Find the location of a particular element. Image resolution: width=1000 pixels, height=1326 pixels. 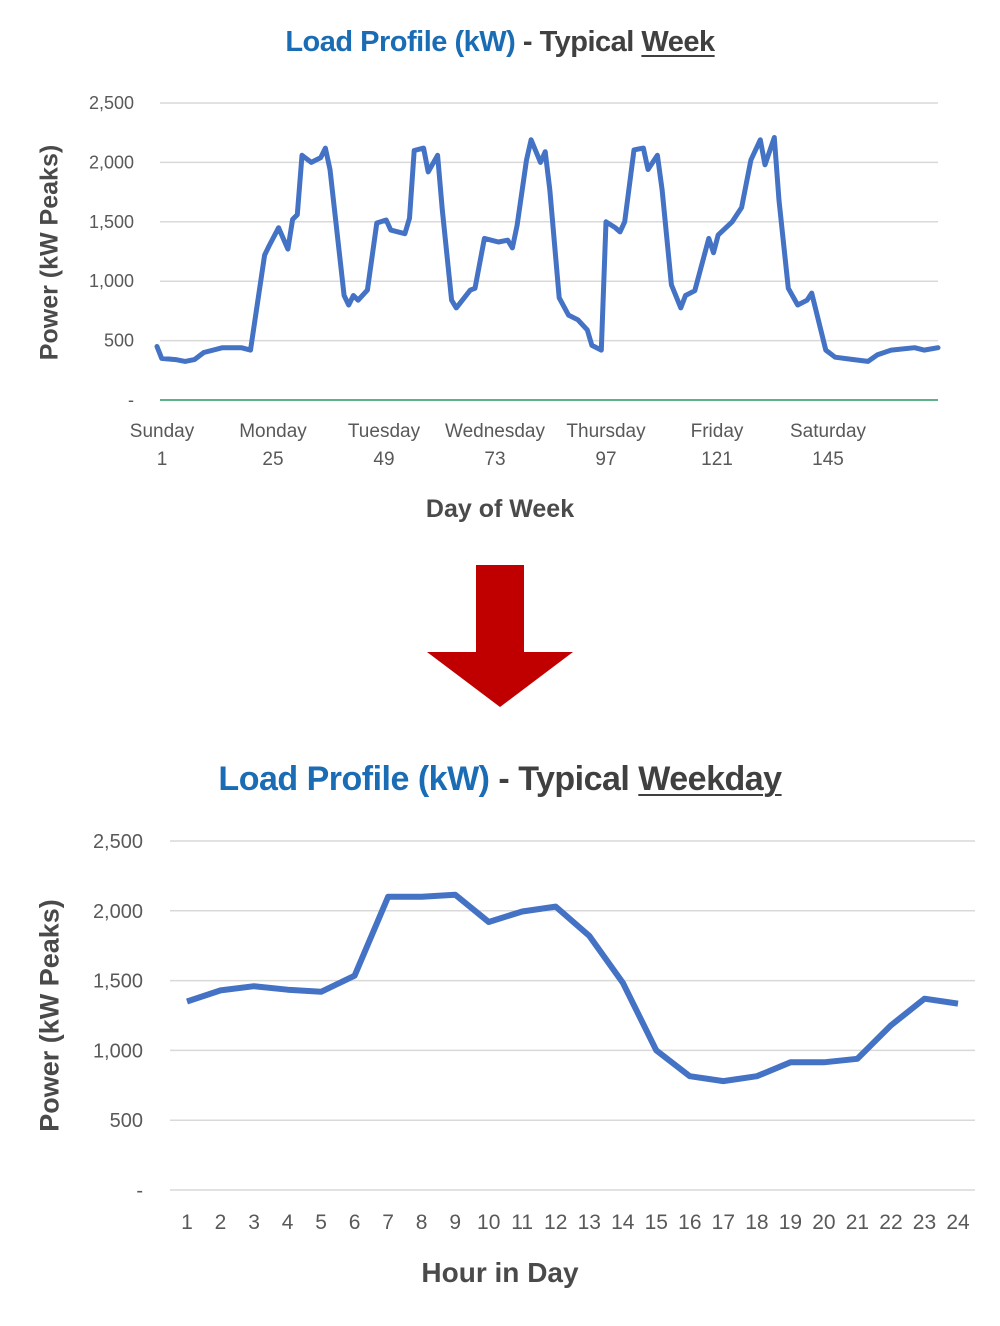

x-tick-label: 24 is located at coordinates (958, 1222).